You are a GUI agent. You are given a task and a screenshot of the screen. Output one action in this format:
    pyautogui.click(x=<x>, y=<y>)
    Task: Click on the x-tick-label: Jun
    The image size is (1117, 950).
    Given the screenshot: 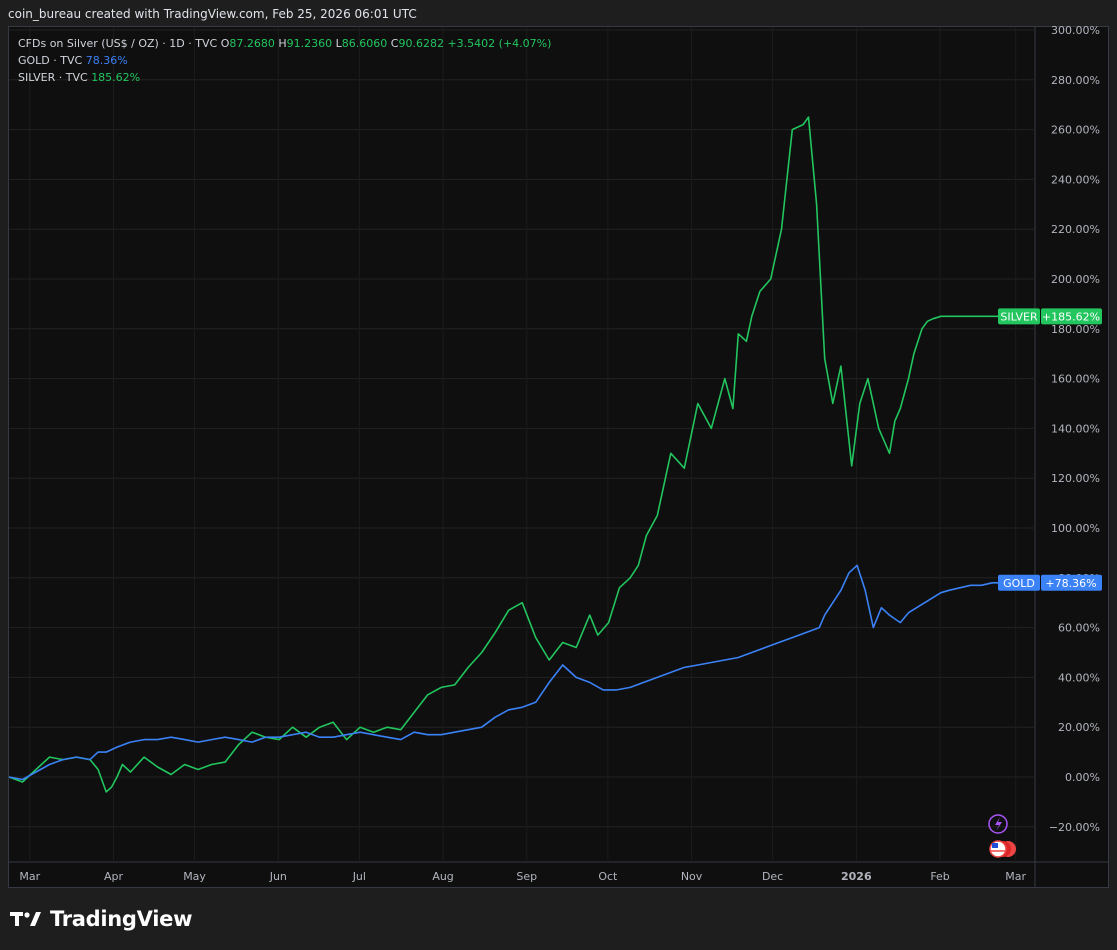 What is the action you would take?
    pyautogui.click(x=278, y=876)
    